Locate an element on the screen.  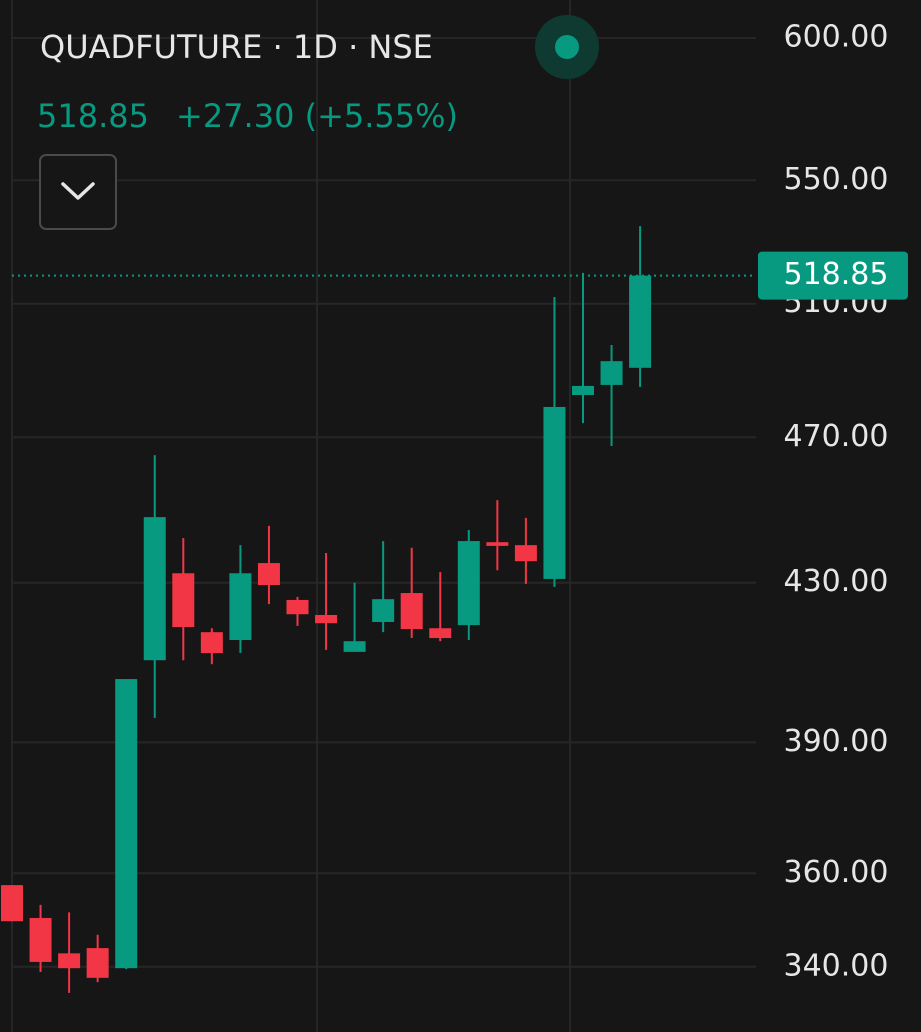
chevron-icon is located at coordinates (78, 191).